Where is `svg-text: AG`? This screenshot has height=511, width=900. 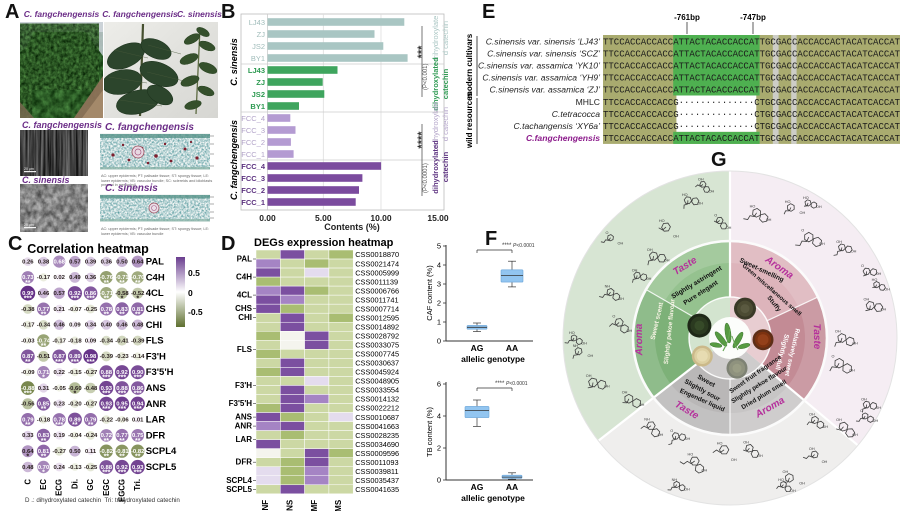 svg-text: AG is located at coordinates (477, 348).